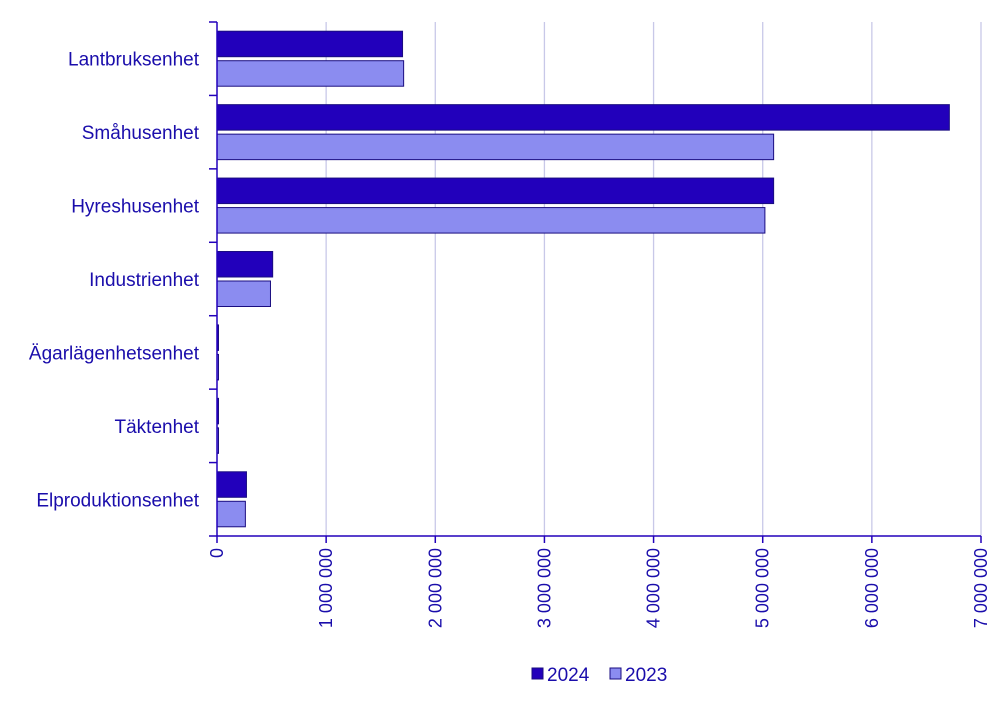 Image resolution: width=1003 pixels, height=709 pixels. What do you see at coordinates (134, 60) in the screenshot?
I see `category-label: Lantbruksenhet` at bounding box center [134, 60].